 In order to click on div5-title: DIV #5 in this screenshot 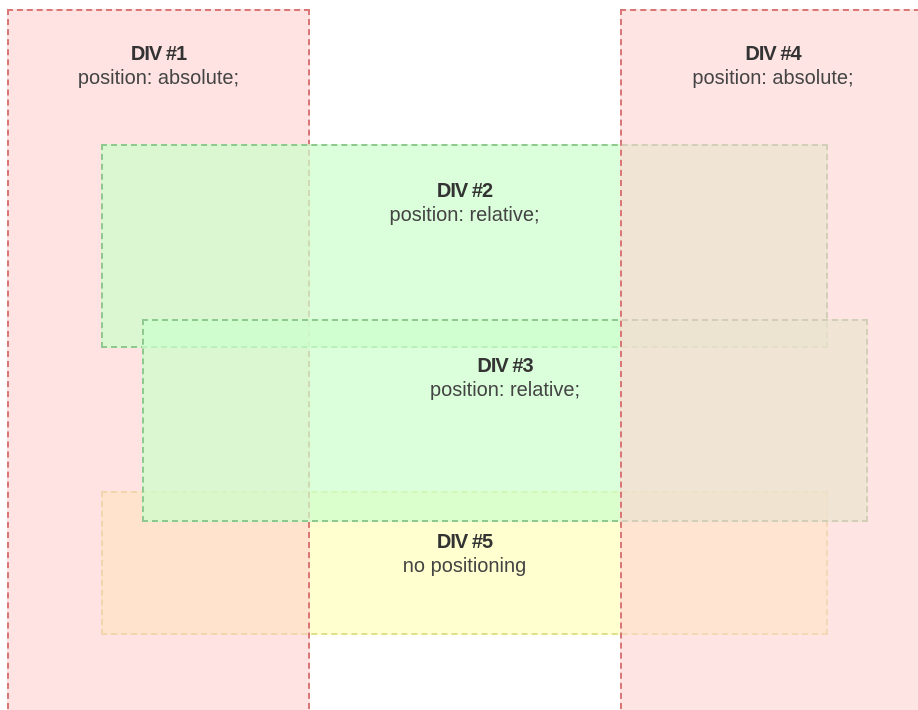, I will do `click(464, 542)`.